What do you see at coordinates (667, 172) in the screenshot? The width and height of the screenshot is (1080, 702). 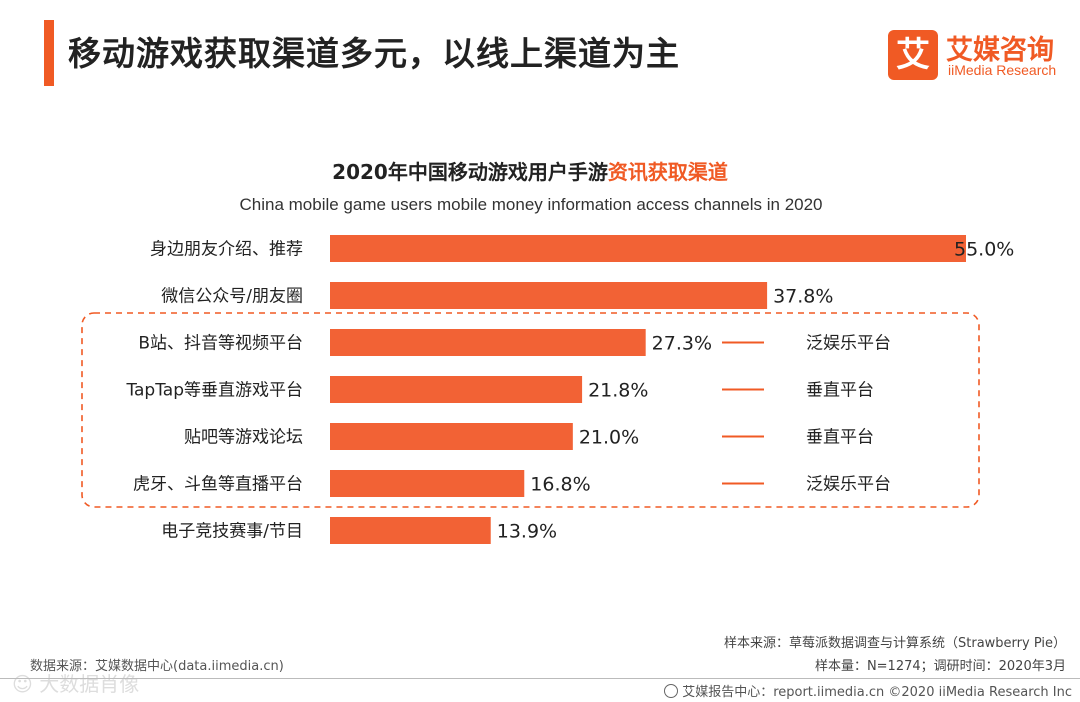 I see `chart-title-highlight: 资讯获取渠道` at bounding box center [667, 172].